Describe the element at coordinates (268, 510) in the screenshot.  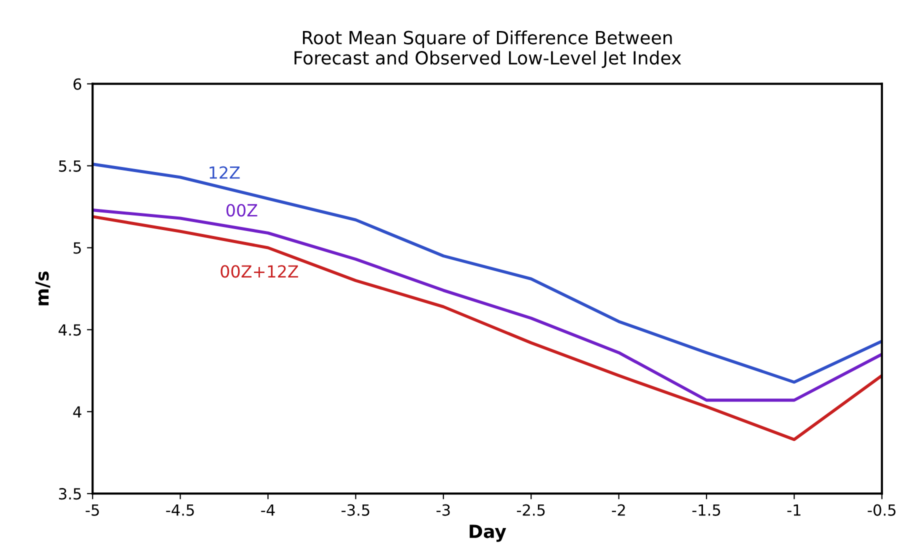
I see `x-tick-label: -4` at that location.